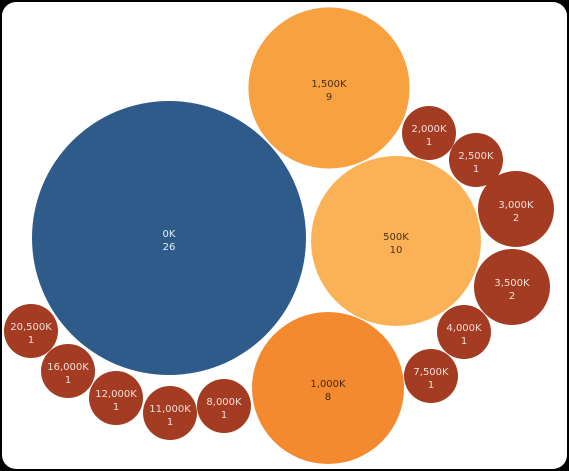 The height and width of the screenshot is (471, 569). I want to click on bubble-label-3-000k: 3,000K, so click(516, 205).